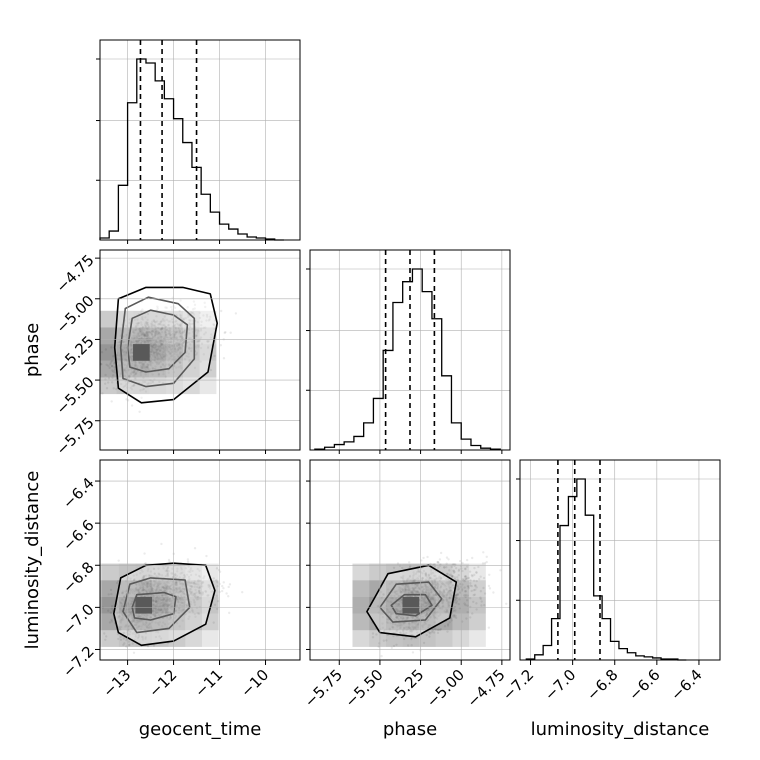  Describe the element at coordinates (323, 688) in the screenshot. I see `x-tick-label-phase: −5.75` at that location.